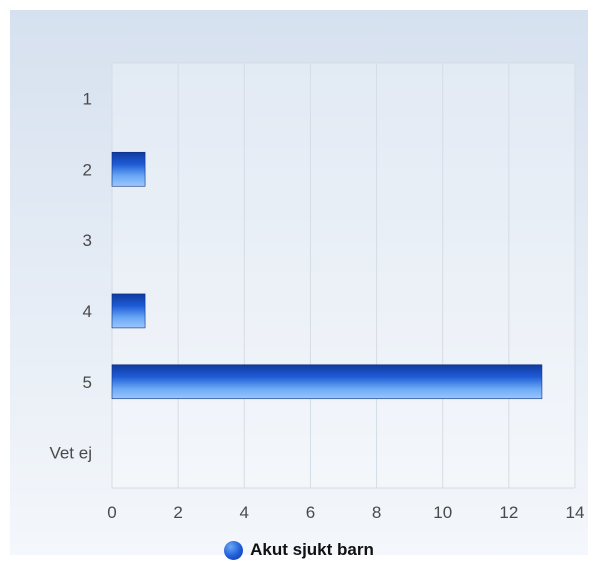  I want to click on legend-swatch-icon, so click(233, 550).